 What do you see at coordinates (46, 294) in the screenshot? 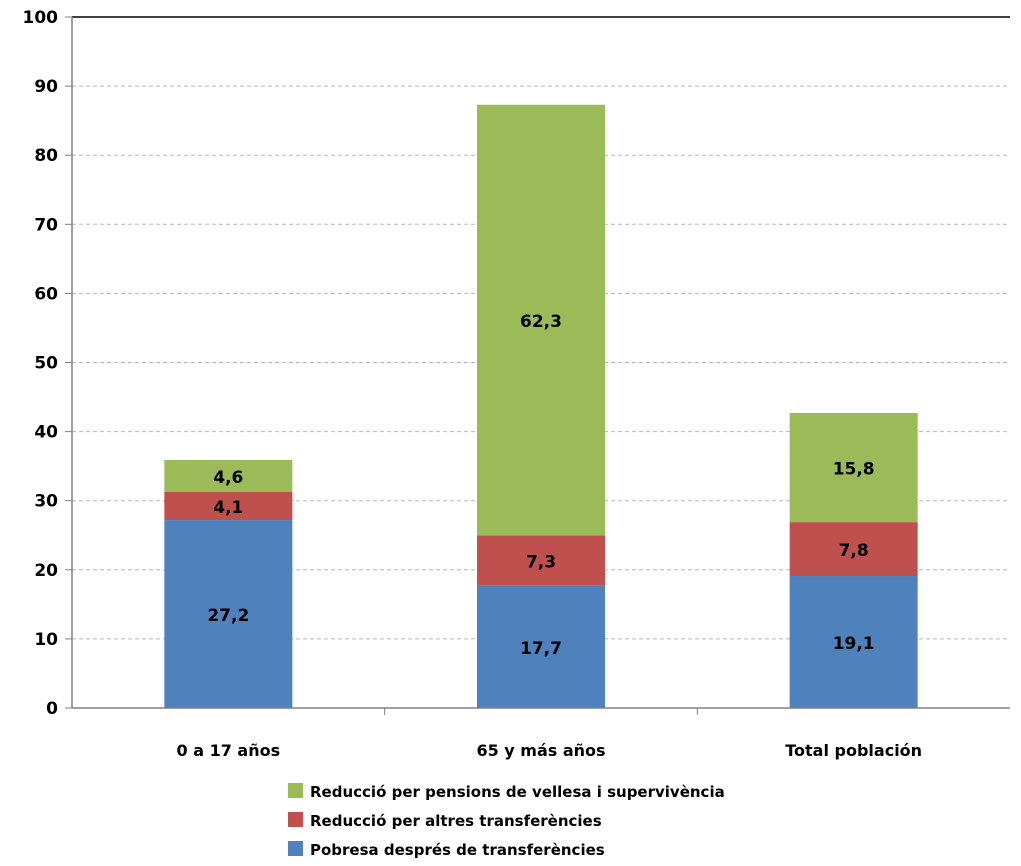
I see `y-tick-label: 60` at bounding box center [46, 294].